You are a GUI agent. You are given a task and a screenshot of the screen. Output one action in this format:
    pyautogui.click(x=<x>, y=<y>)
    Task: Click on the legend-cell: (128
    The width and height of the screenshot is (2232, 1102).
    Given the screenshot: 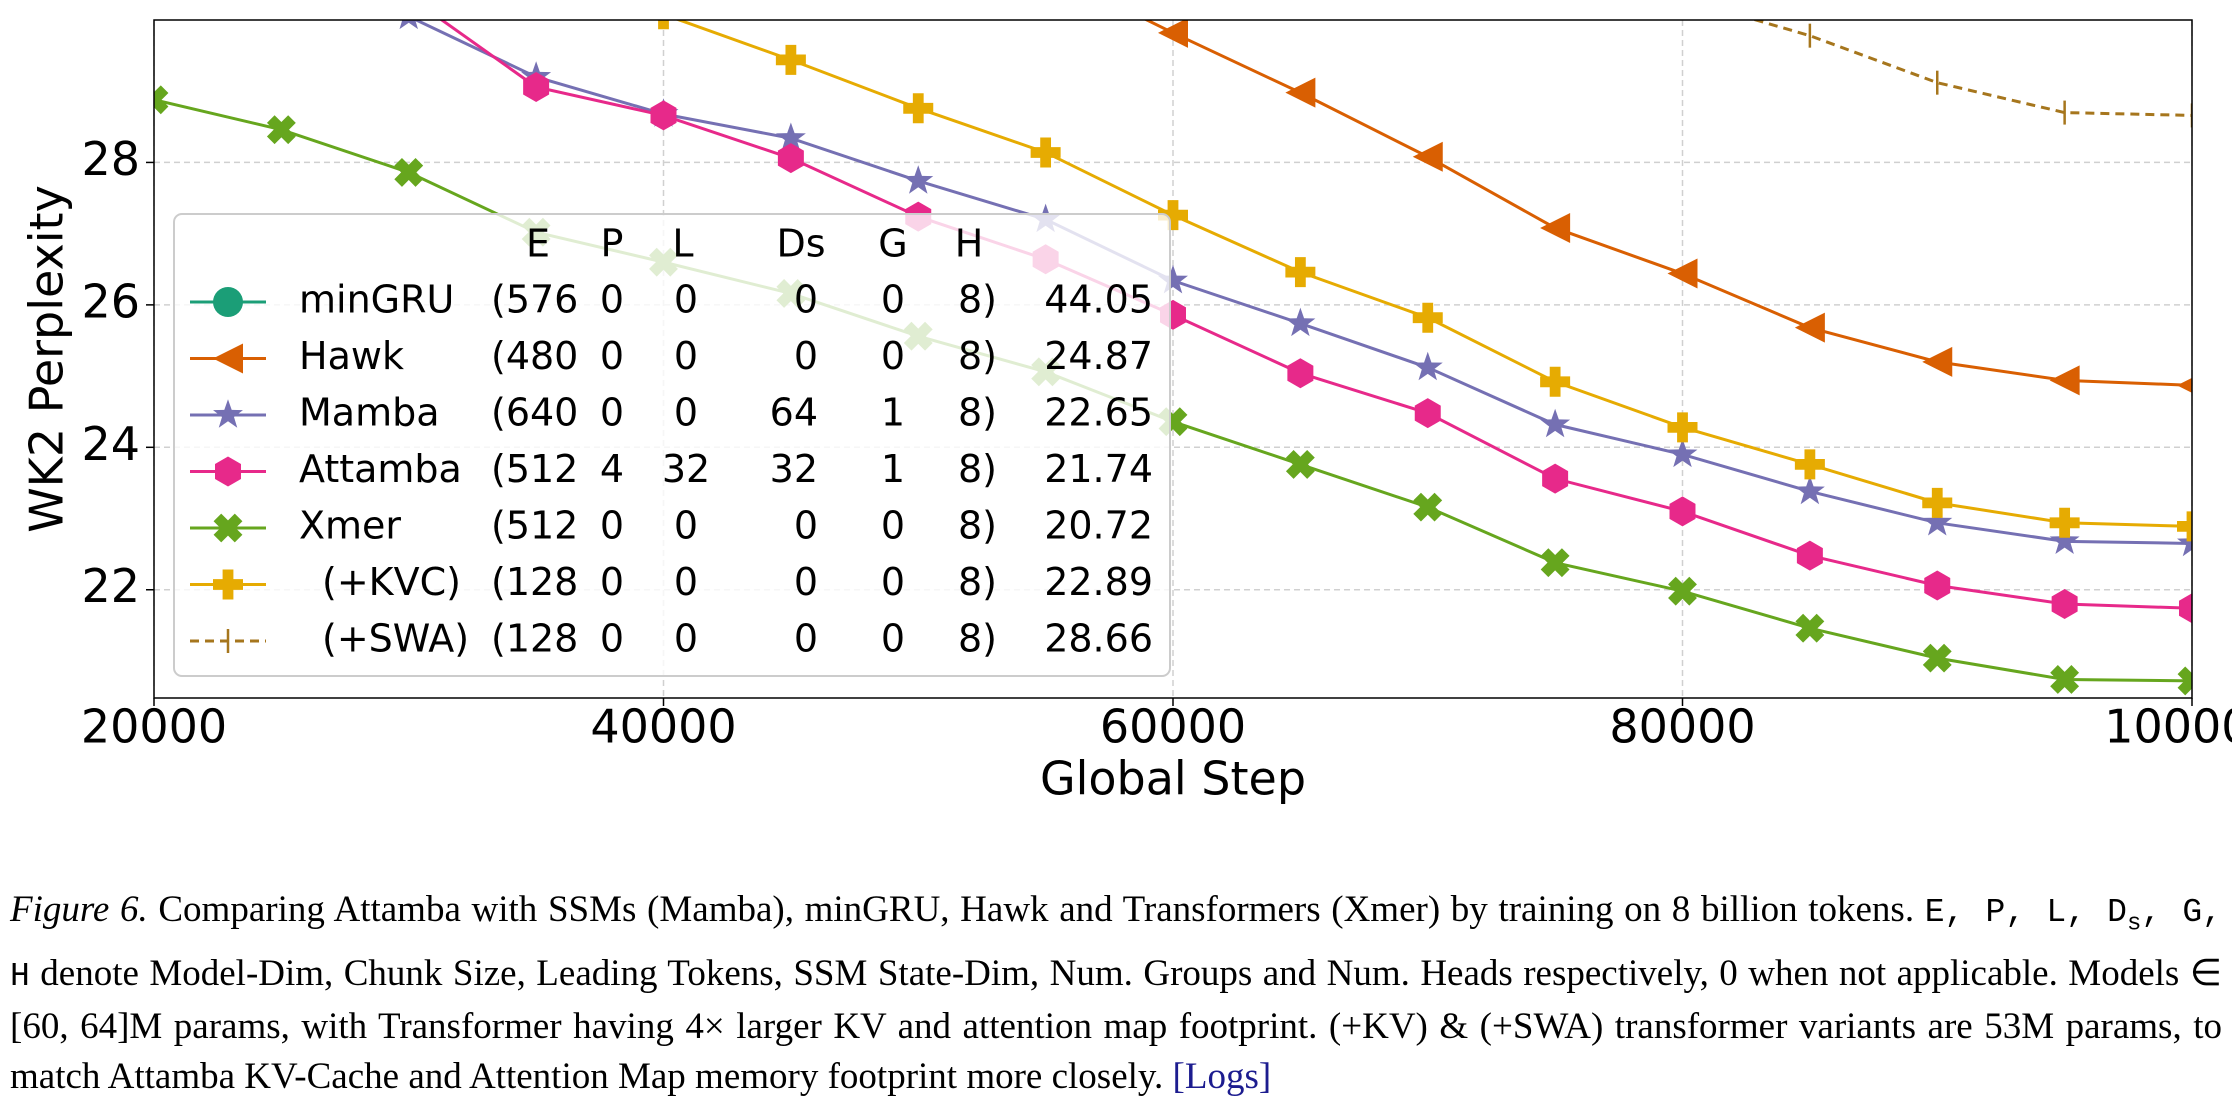 What is the action you would take?
    pyautogui.click(x=534, y=582)
    